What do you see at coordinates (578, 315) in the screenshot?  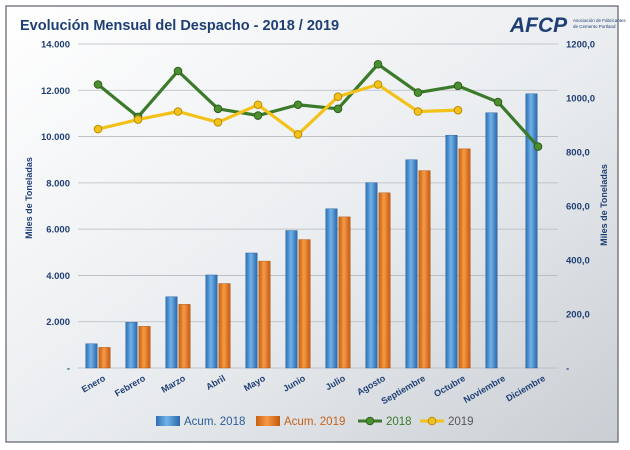 I see `y-right-tick-label: 200,0` at bounding box center [578, 315].